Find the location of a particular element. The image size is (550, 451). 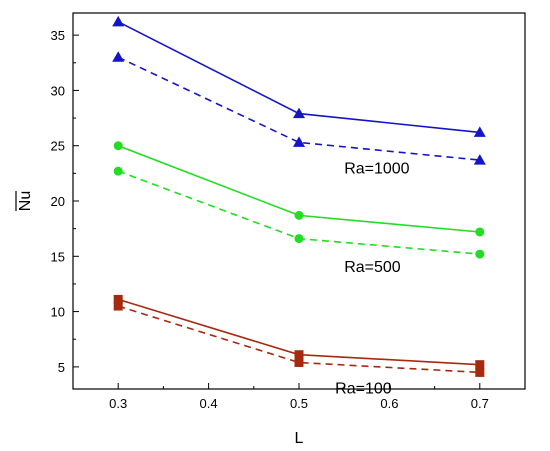

y-axis: 5 10 15 20 25 30 35 is located at coordinates (65, 201).